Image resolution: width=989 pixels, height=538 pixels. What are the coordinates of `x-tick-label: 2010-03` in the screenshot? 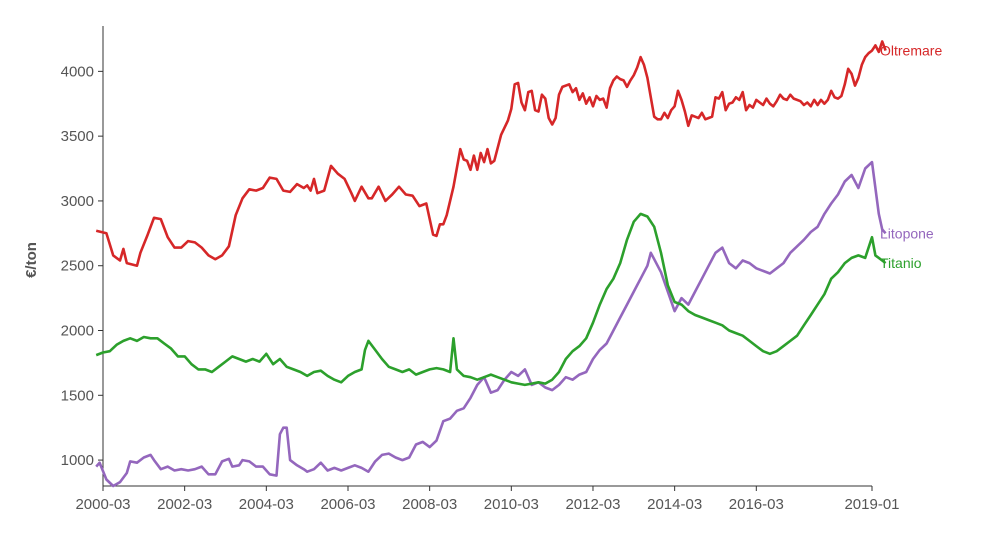 It's located at (511, 504).